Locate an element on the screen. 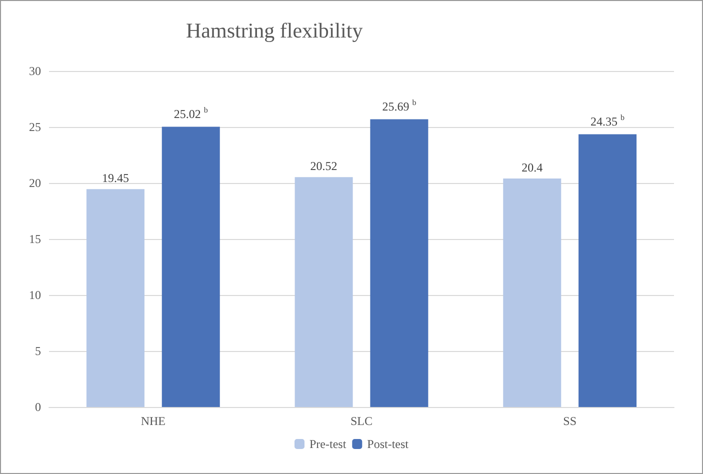  x-tick-label: SLC is located at coordinates (361, 421).